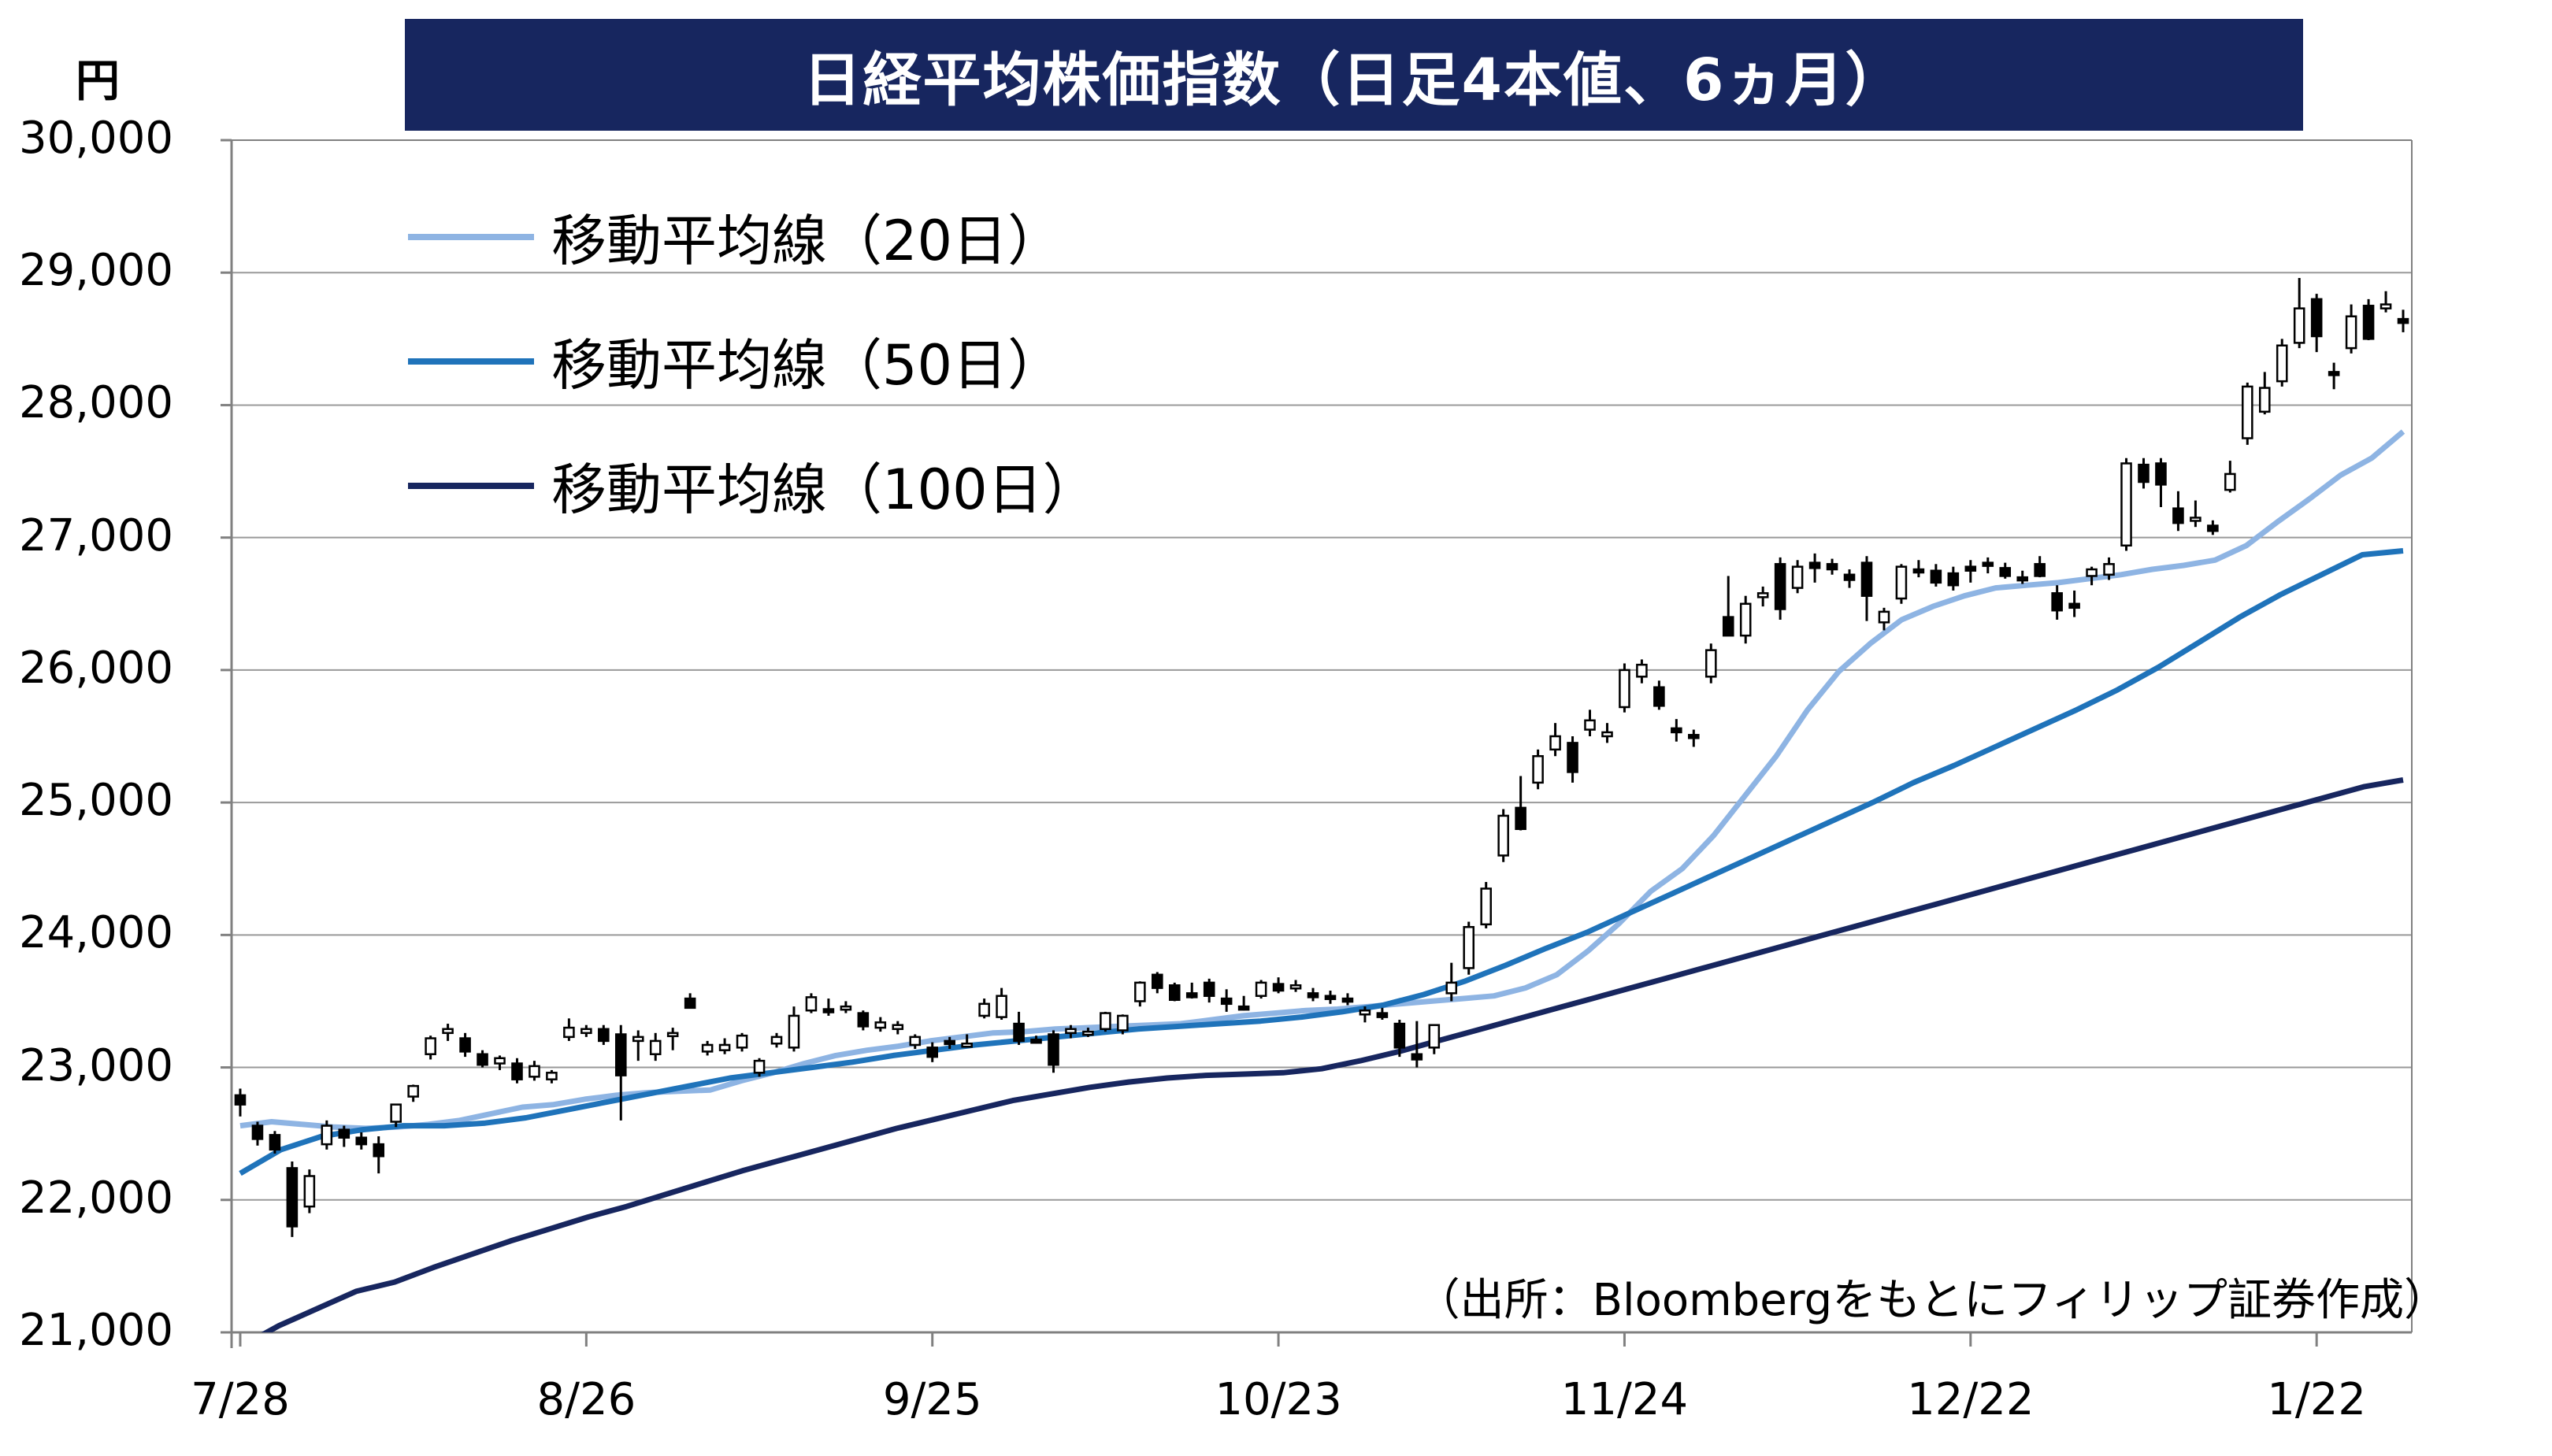 This screenshot has width=2552, height=1456. I want to click on y-tick-label: 28,000, so click(96, 403).